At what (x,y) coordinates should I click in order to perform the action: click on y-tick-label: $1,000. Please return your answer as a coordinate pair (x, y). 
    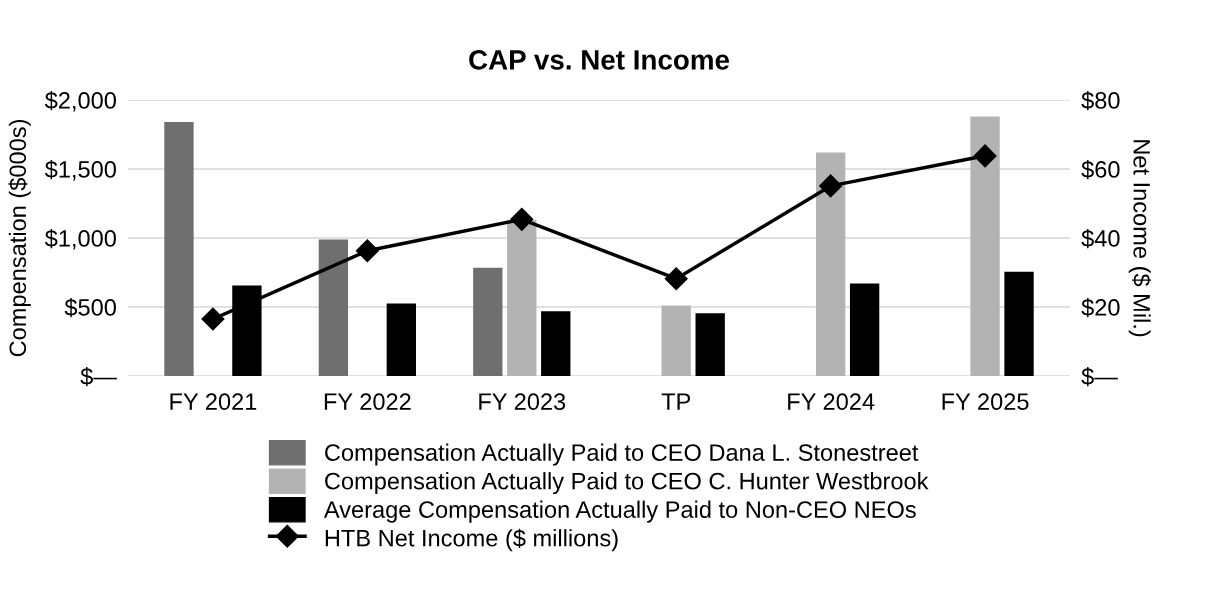
    Looking at the image, I should click on (80, 239).